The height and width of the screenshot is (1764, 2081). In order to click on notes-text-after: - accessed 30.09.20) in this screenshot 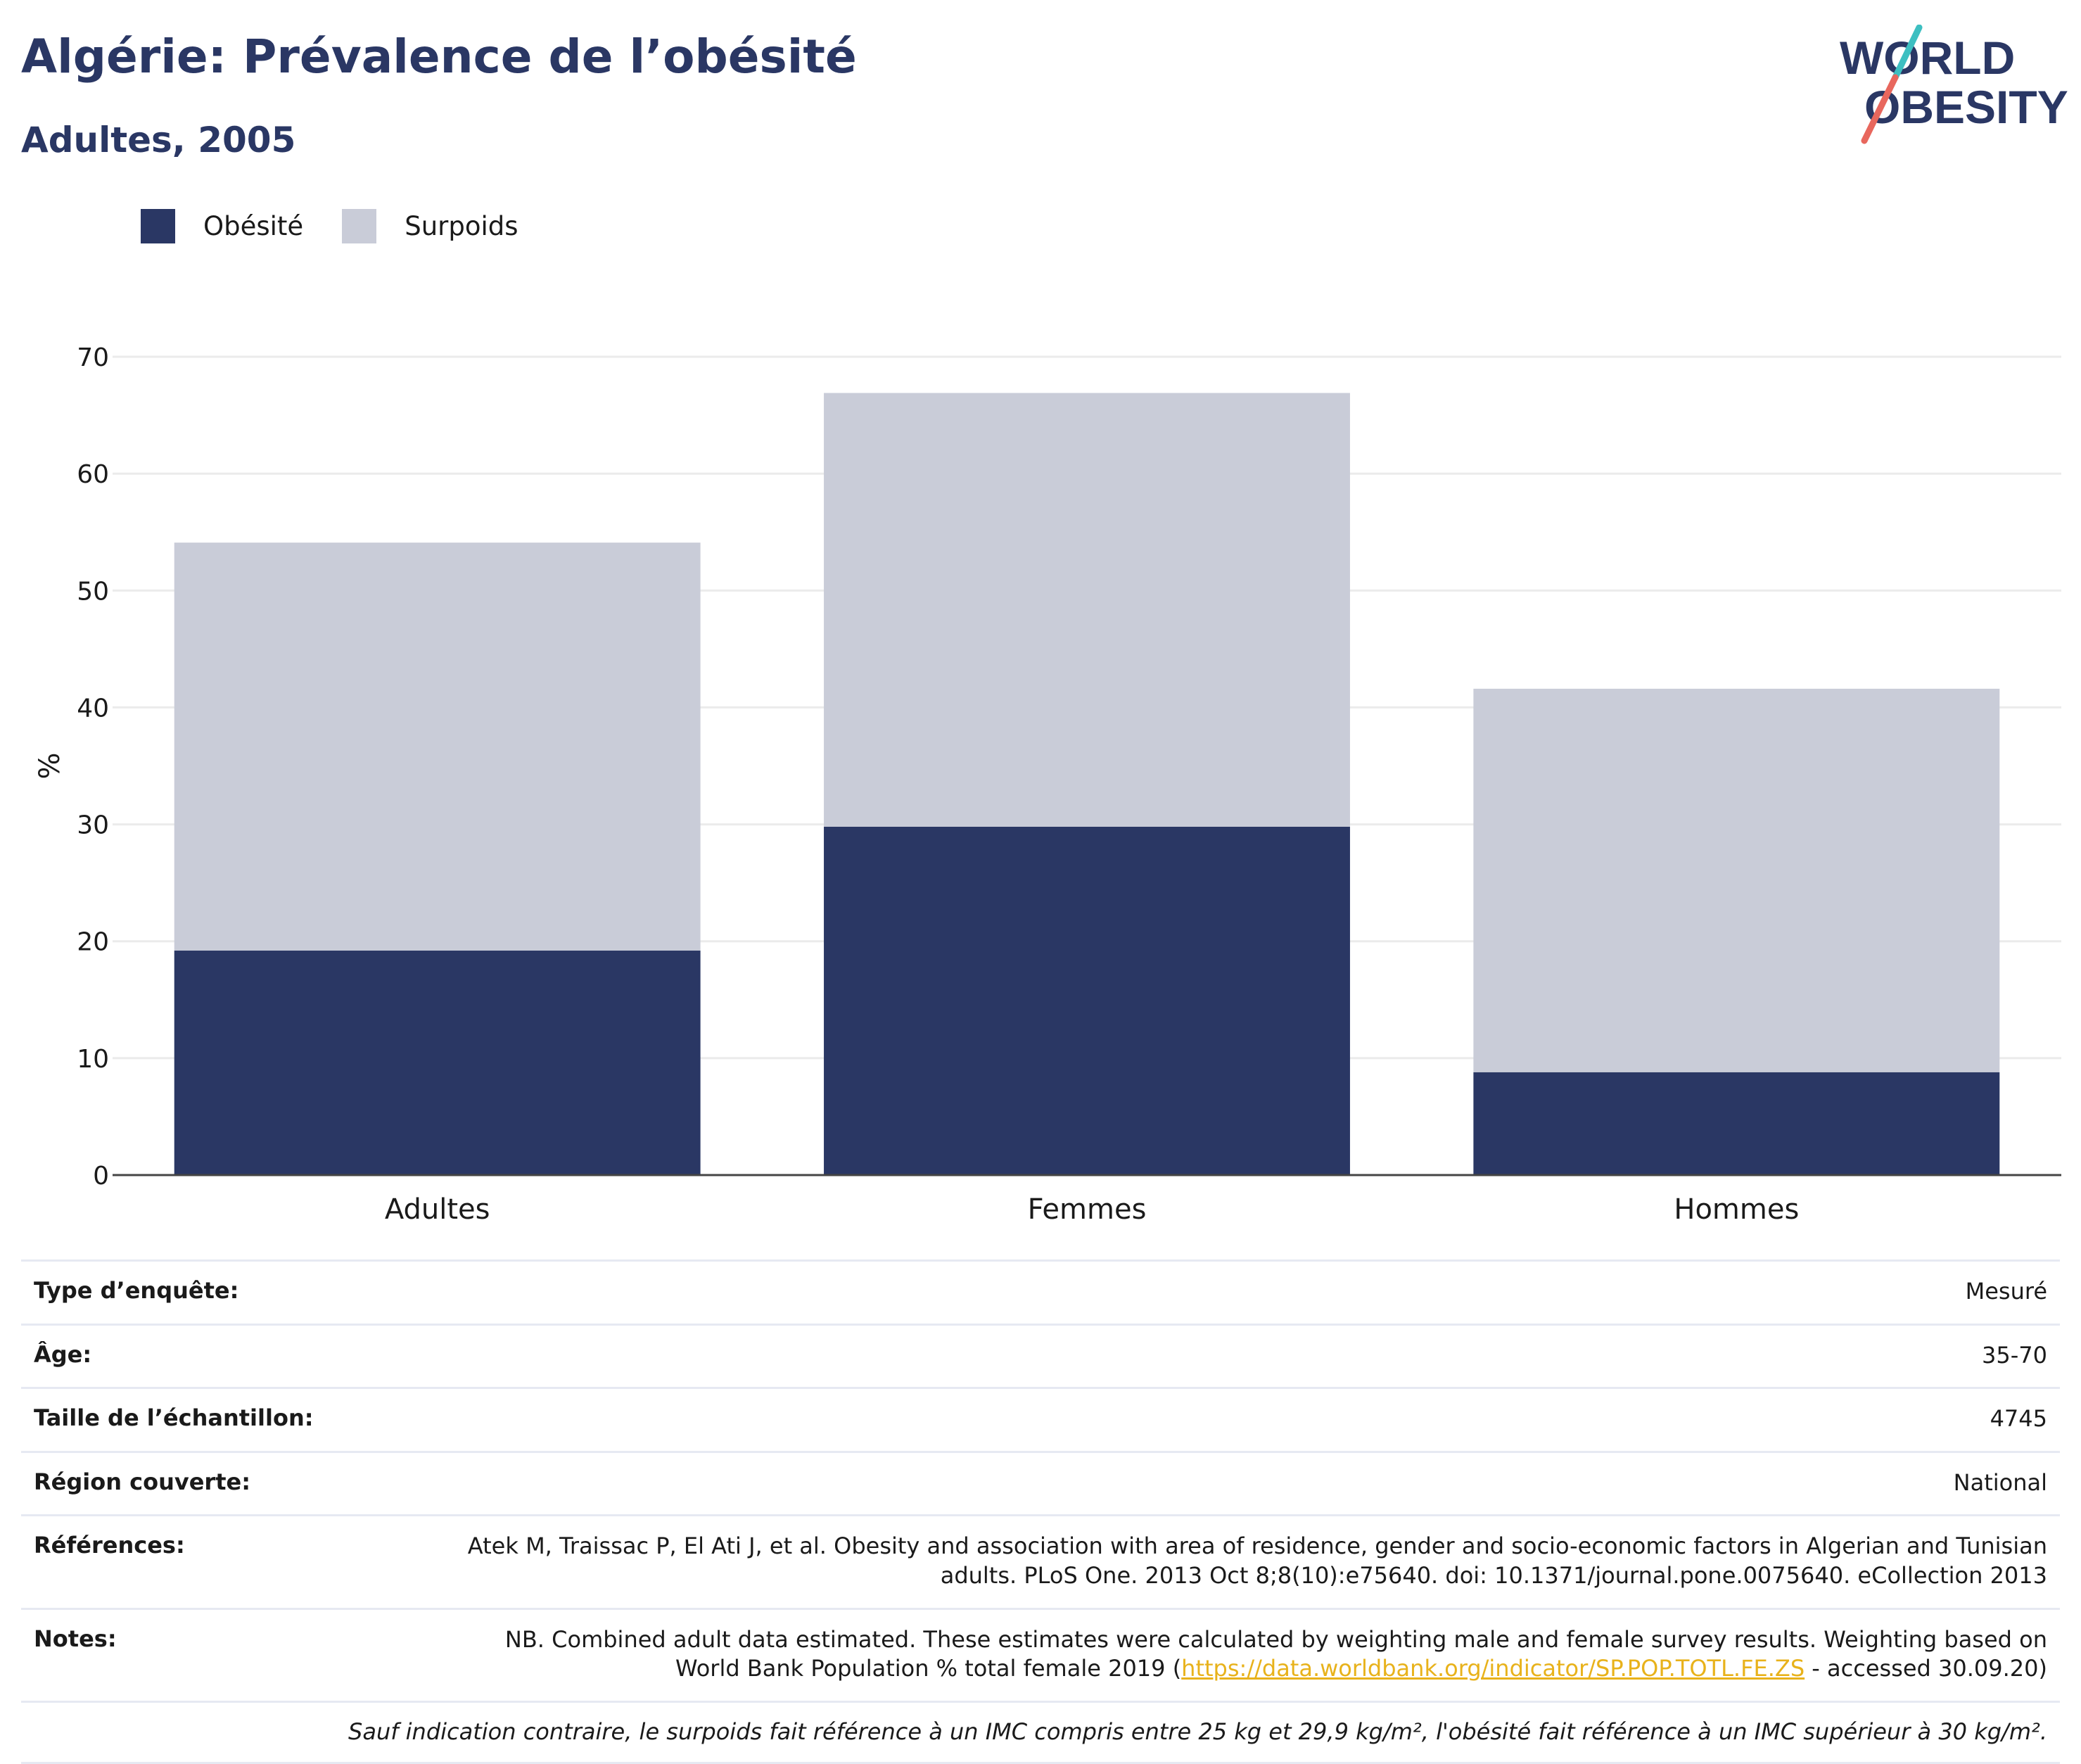, I will do `click(1926, 1669)`.